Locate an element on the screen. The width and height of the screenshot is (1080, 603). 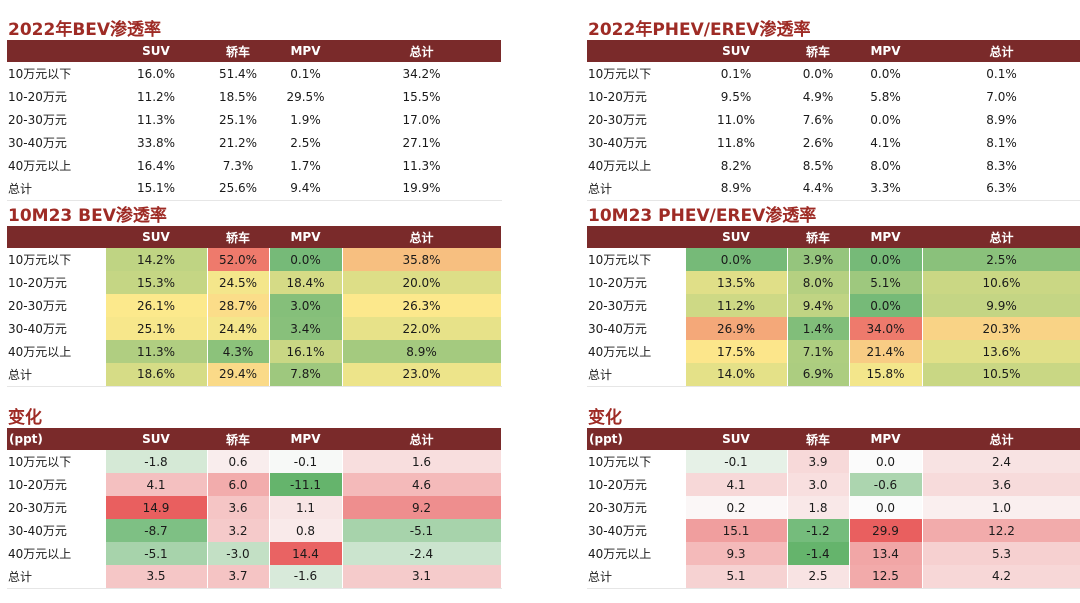
heat-cell: 9.4% is located at coordinates (818, 305).